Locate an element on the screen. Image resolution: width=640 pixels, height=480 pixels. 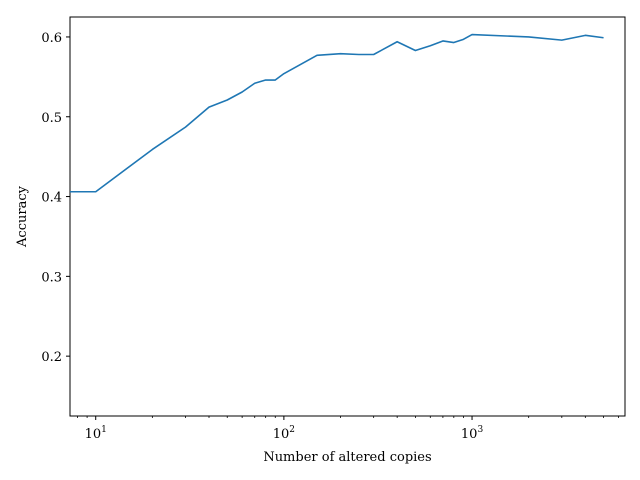
x-axis-ticks: 10¹ 10² 10³ is located at coordinates (348, 429).